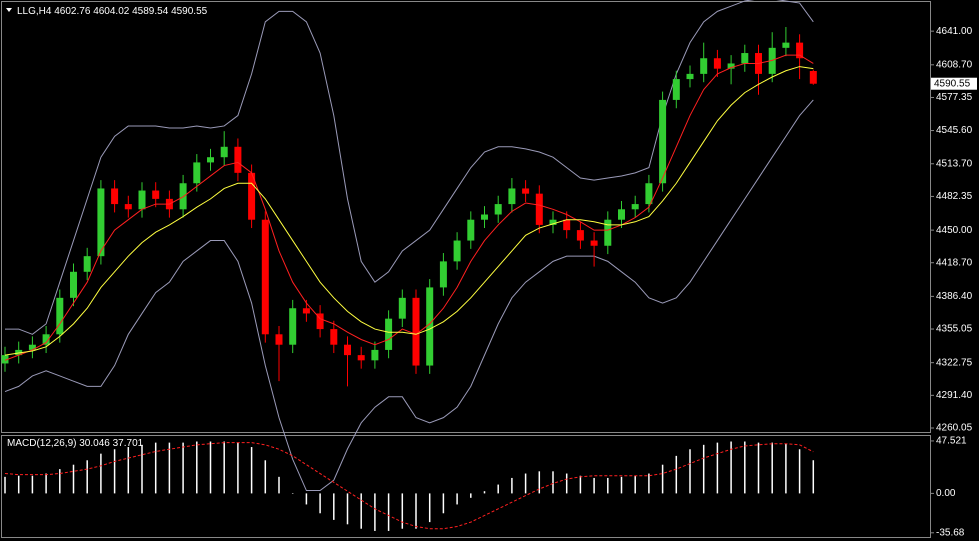  What do you see at coordinates (954, 262) in the screenshot?
I see `y-tick-label: 4418.70` at bounding box center [954, 262].